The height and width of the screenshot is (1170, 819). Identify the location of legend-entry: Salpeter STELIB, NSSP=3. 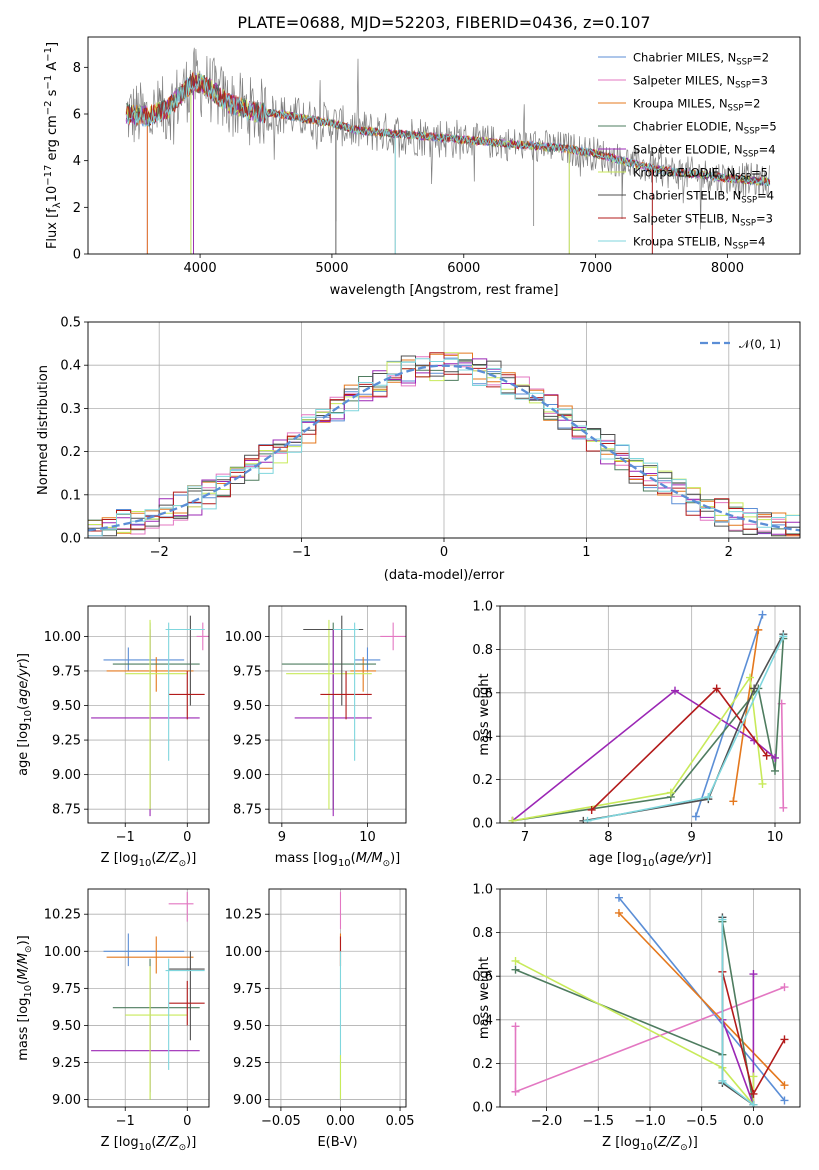
(703, 220).